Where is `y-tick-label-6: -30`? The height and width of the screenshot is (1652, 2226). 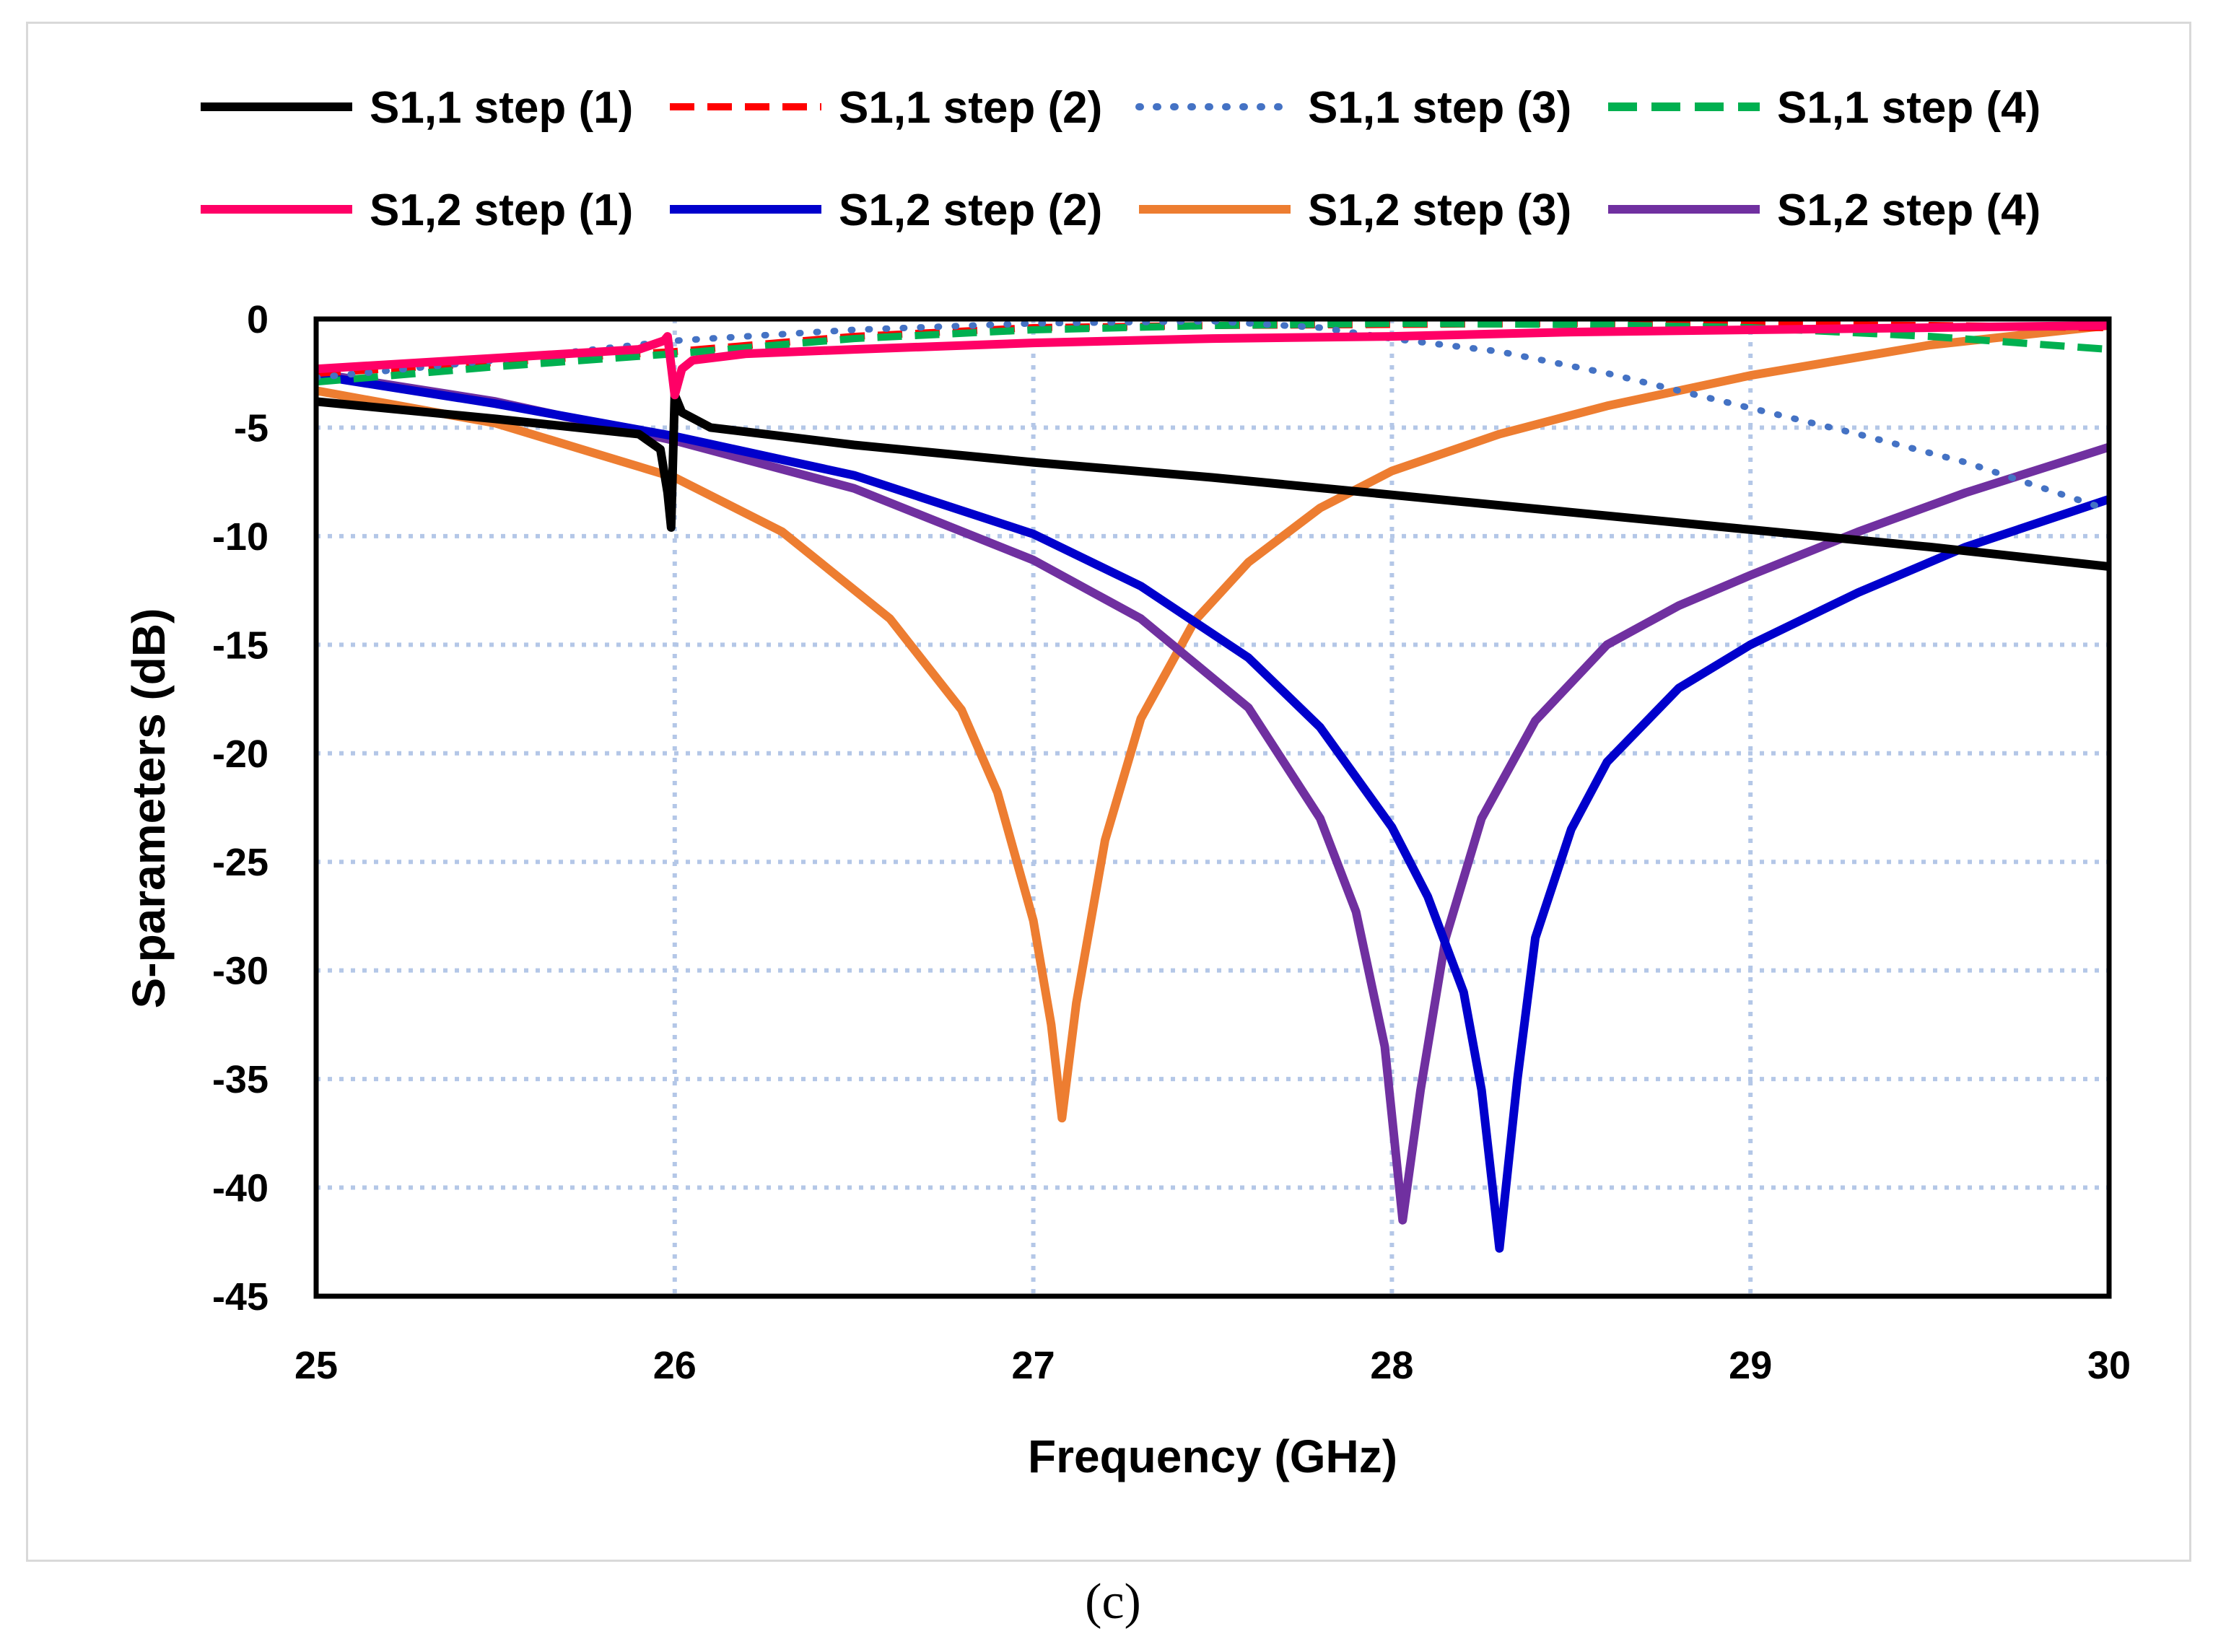 y-tick-label-6: -30 is located at coordinates (240, 971).